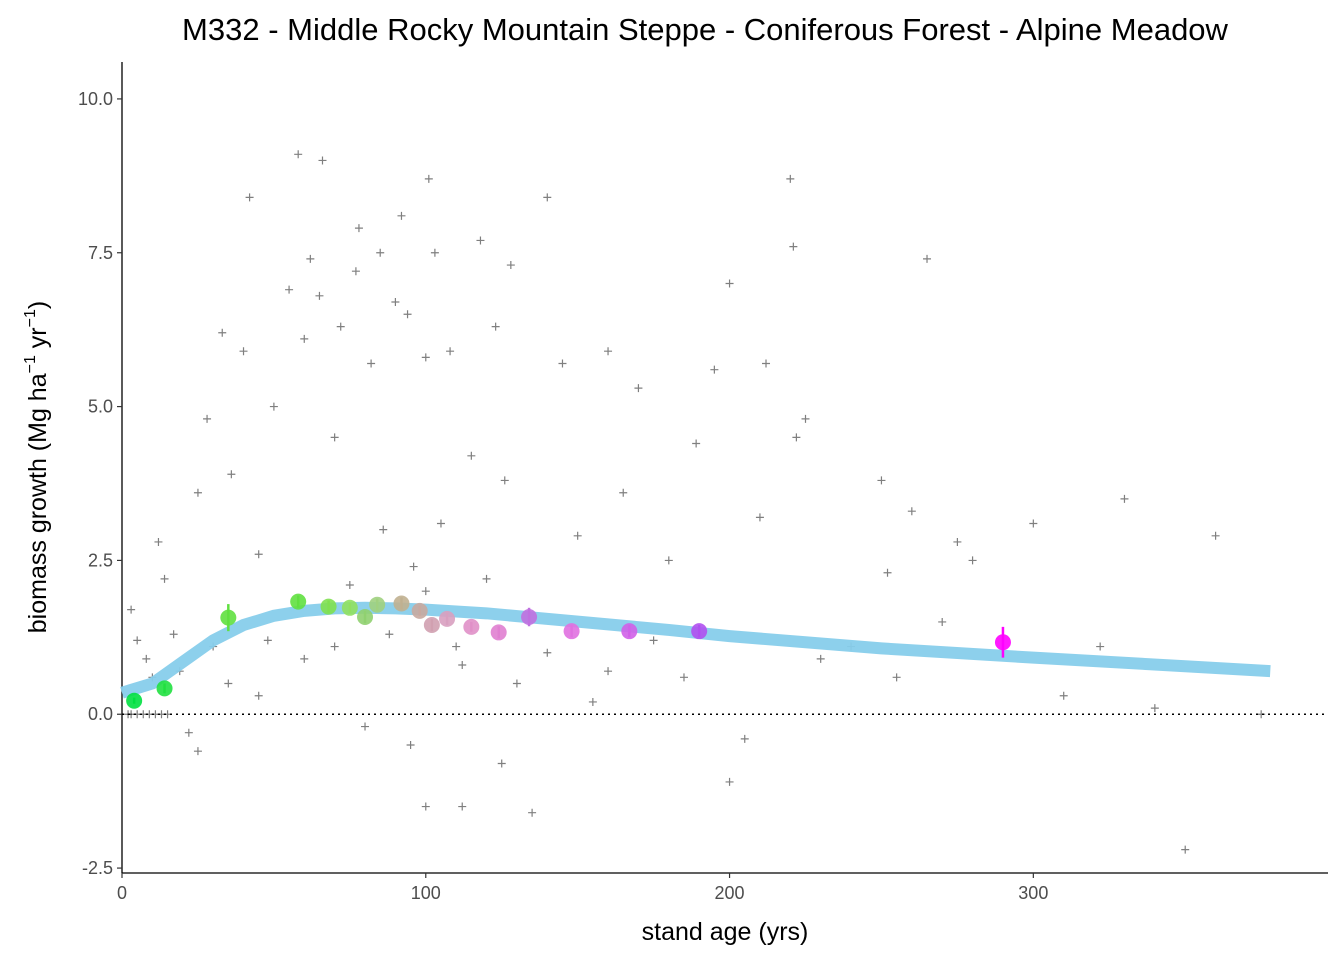 The width and height of the screenshot is (1344, 960). Describe the element at coordinates (38, 305) in the screenshot. I see `y-axis-title-part: )` at that location.